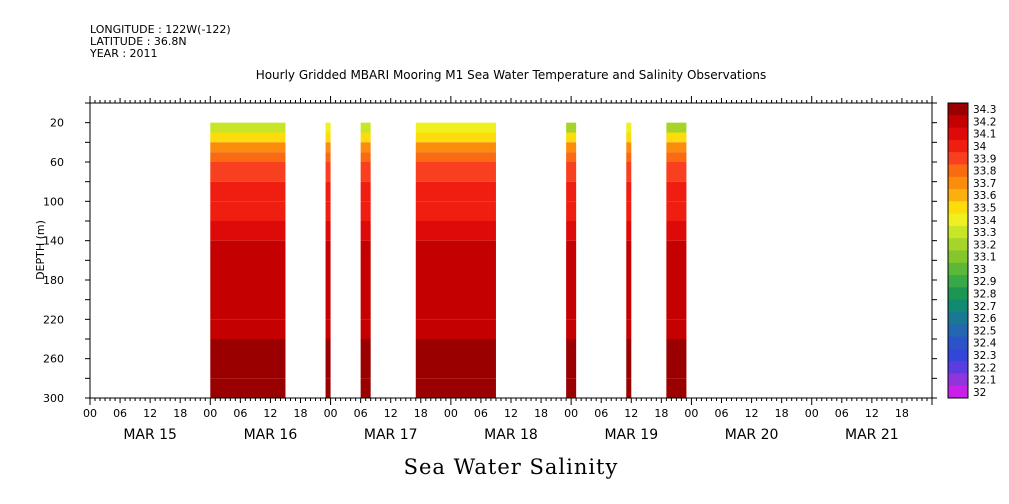 Image resolution: width=1009 pixels, height=504 pixels. I want to click on day-label: MAR 15, so click(150, 435).